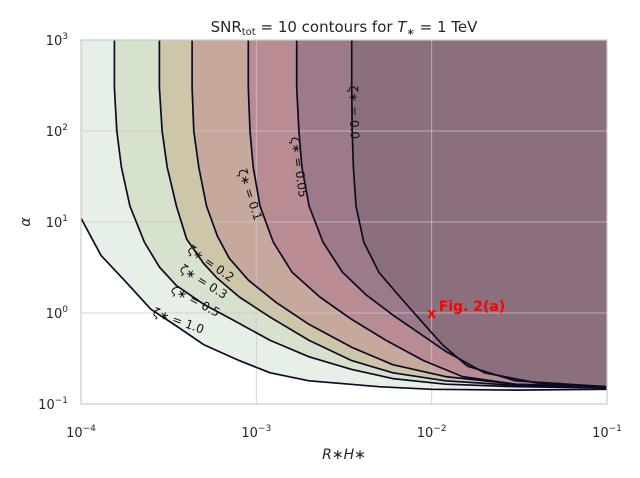 This screenshot has width=640, height=478. Describe the element at coordinates (26, 222) in the screenshot. I see `y-axis-label: α` at that location.